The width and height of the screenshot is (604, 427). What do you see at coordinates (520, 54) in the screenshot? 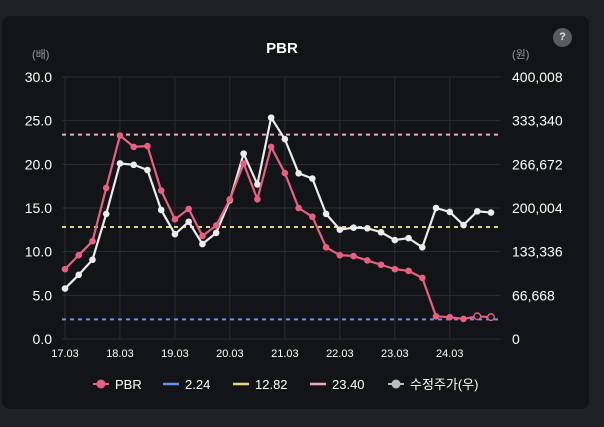
I see `right-unit-label: (원)` at bounding box center [520, 54].